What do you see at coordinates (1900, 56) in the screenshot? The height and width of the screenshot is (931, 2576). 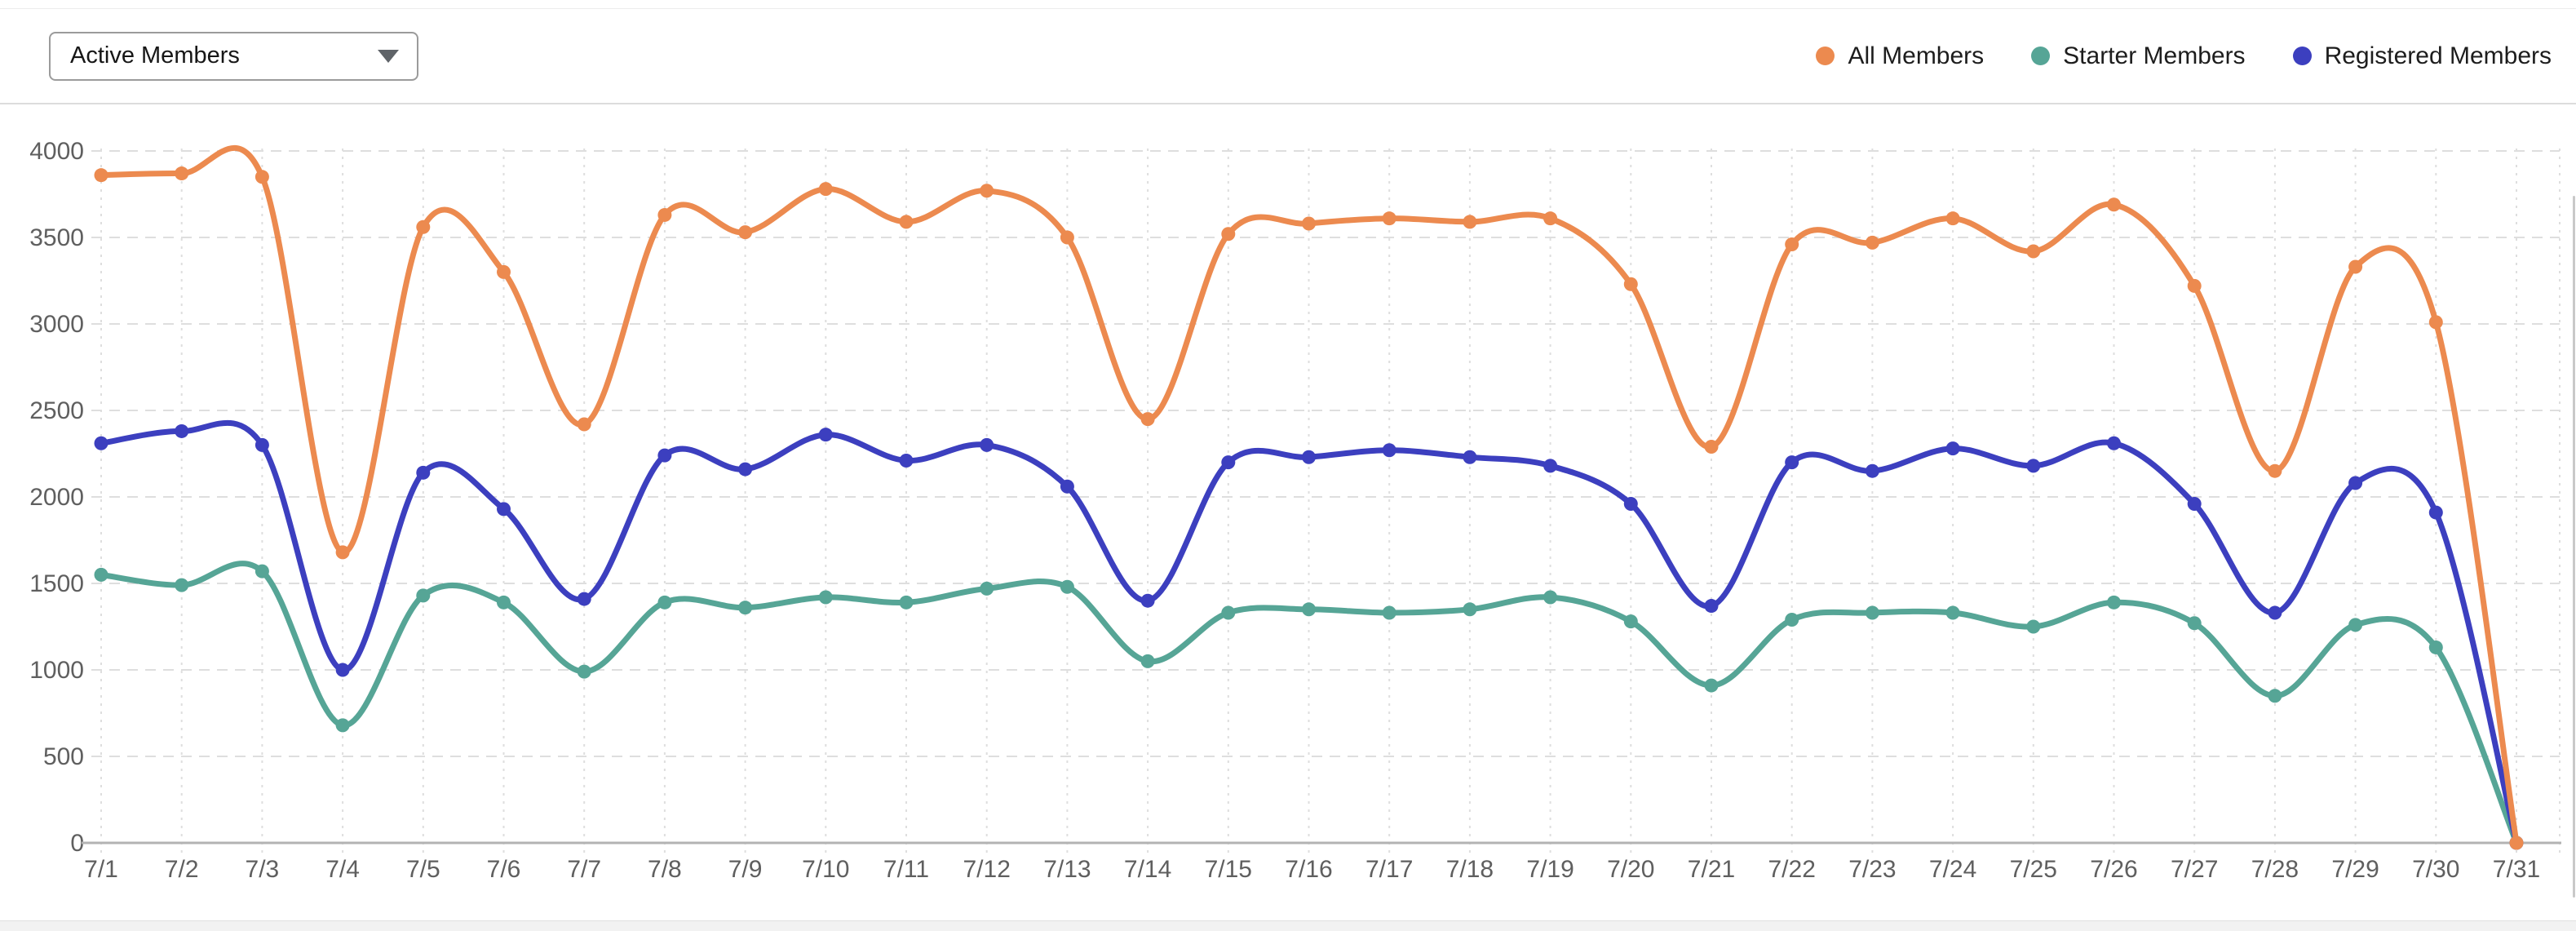 I see `legend-item-all-members: All Members` at bounding box center [1900, 56].